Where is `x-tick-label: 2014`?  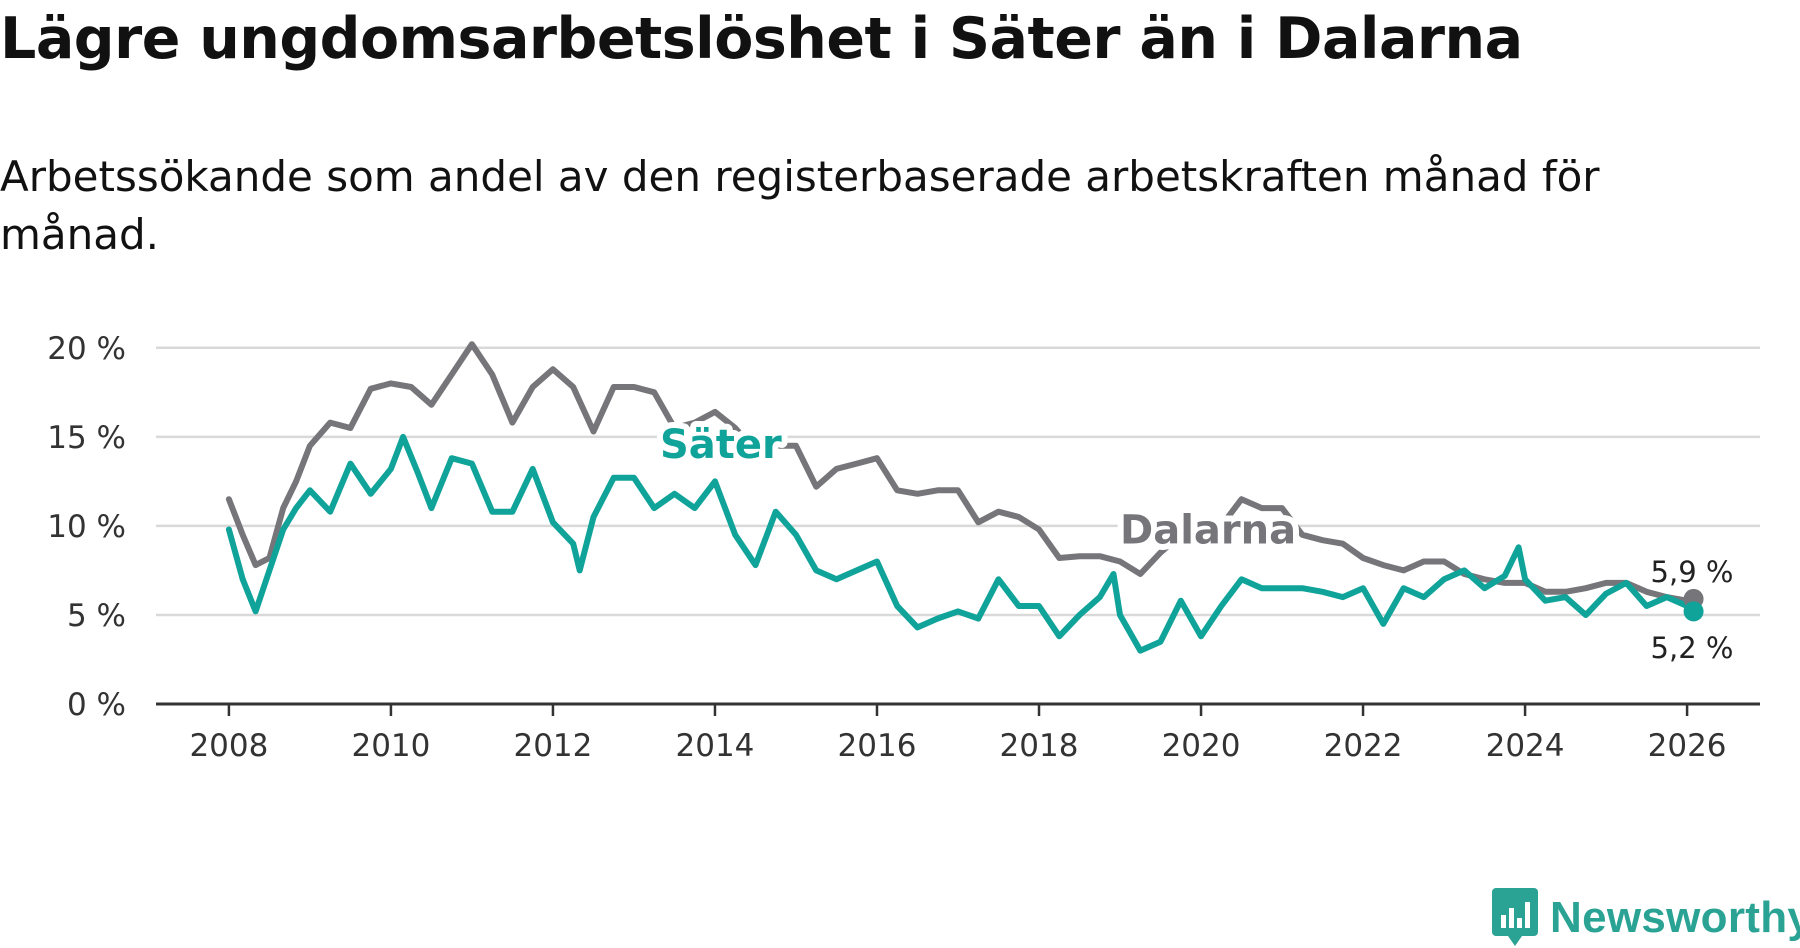 x-tick-label: 2014 is located at coordinates (715, 746).